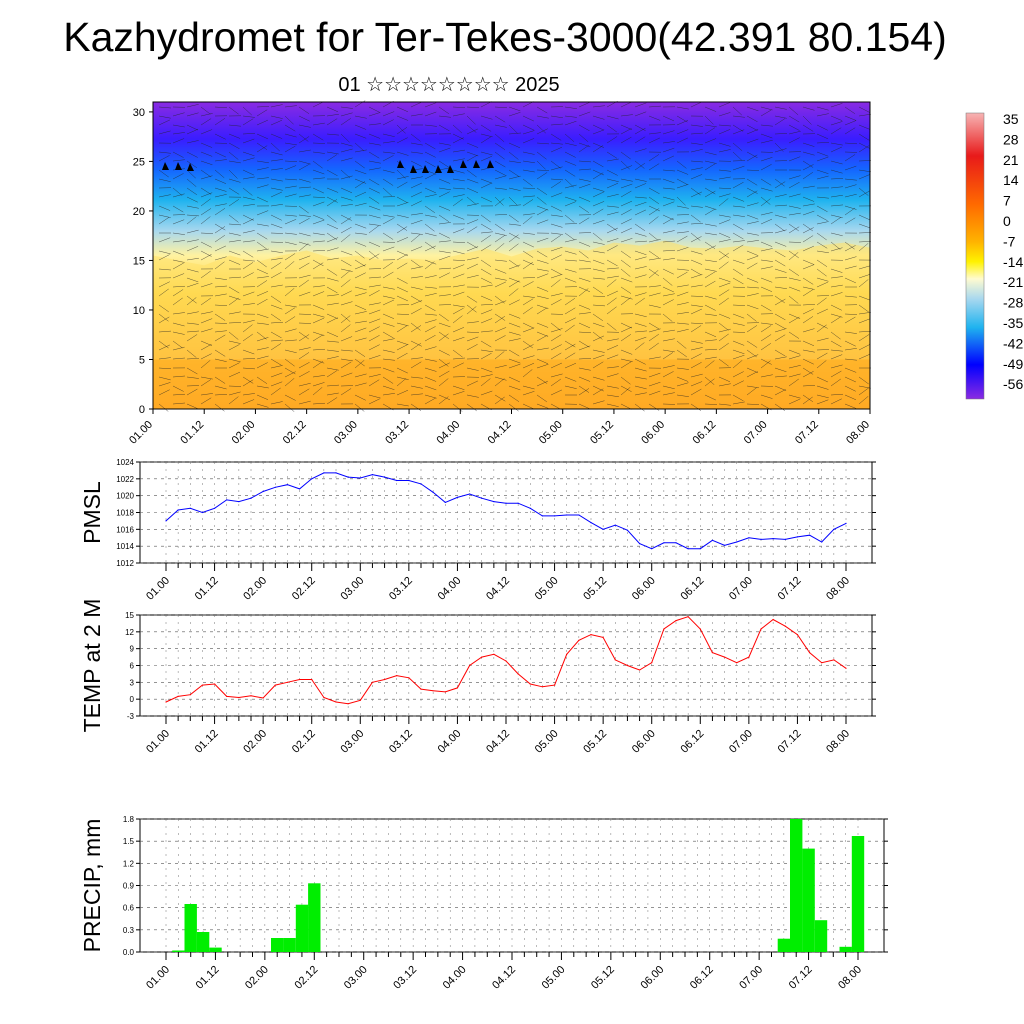  Describe the element at coordinates (449, 85) in the screenshot. I see `page-subtitle: 01 ☆☆☆☆☆☆☆☆ 2025` at that location.